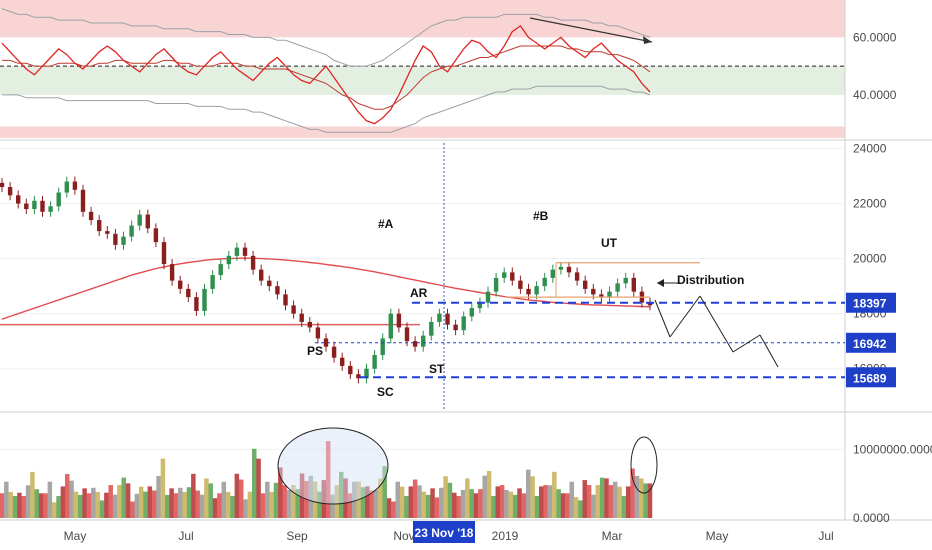 Image resolution: width=932 pixels, height=550 pixels. What do you see at coordinates (326, 288) in the screenshot?
I see `moving-average-line` at bounding box center [326, 288].